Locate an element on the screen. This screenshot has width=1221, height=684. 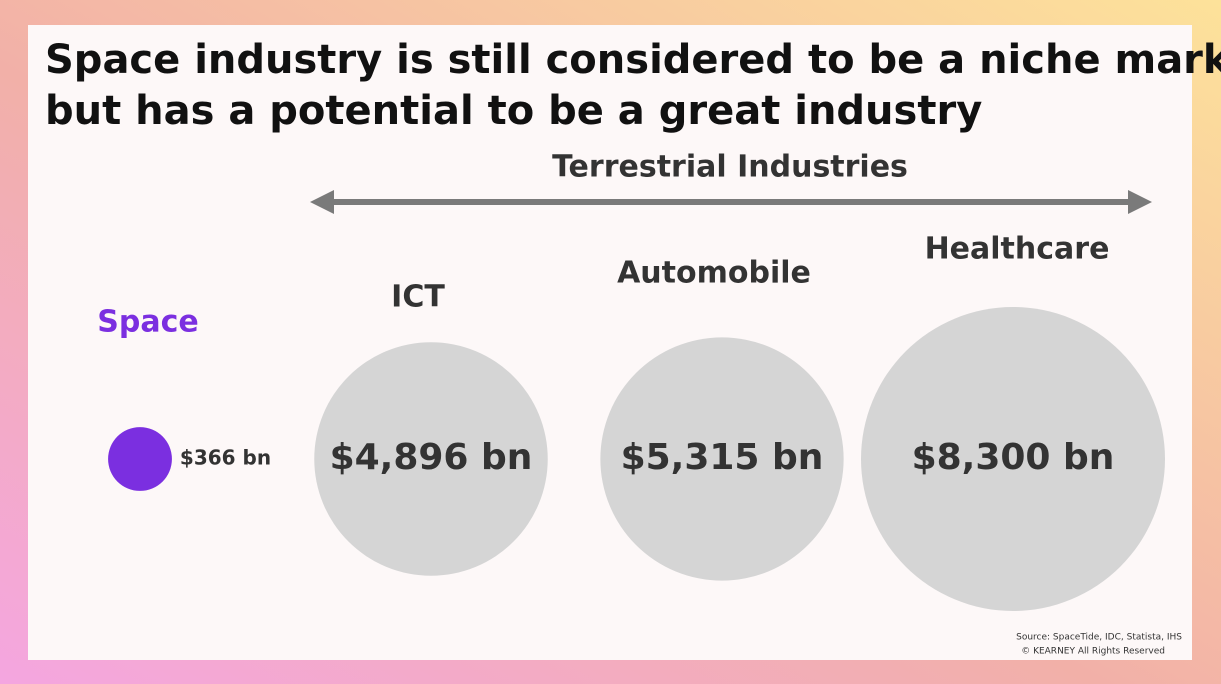
value-label: $5,315 bn is located at coordinates (722, 457).